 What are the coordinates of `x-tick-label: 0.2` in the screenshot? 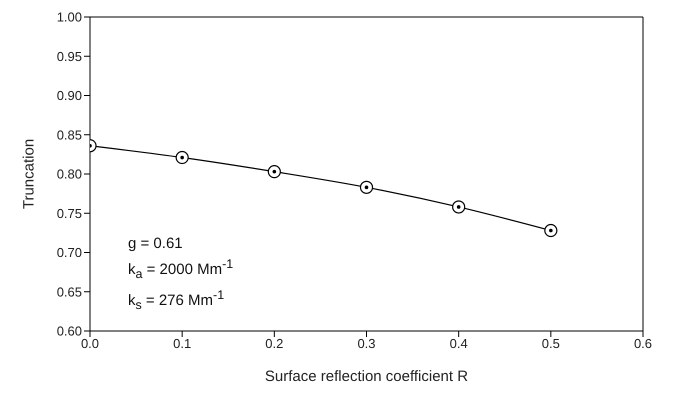 It's located at (274, 344).